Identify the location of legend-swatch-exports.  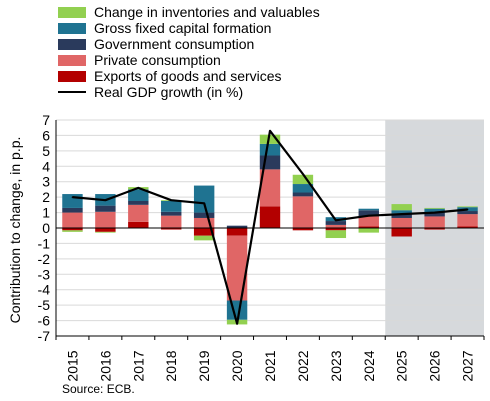
(72, 76).